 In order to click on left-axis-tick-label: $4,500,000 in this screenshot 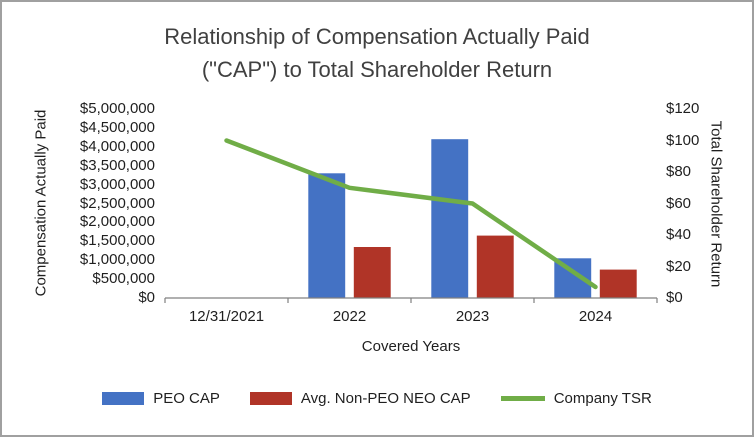, I will do `click(117, 127)`.